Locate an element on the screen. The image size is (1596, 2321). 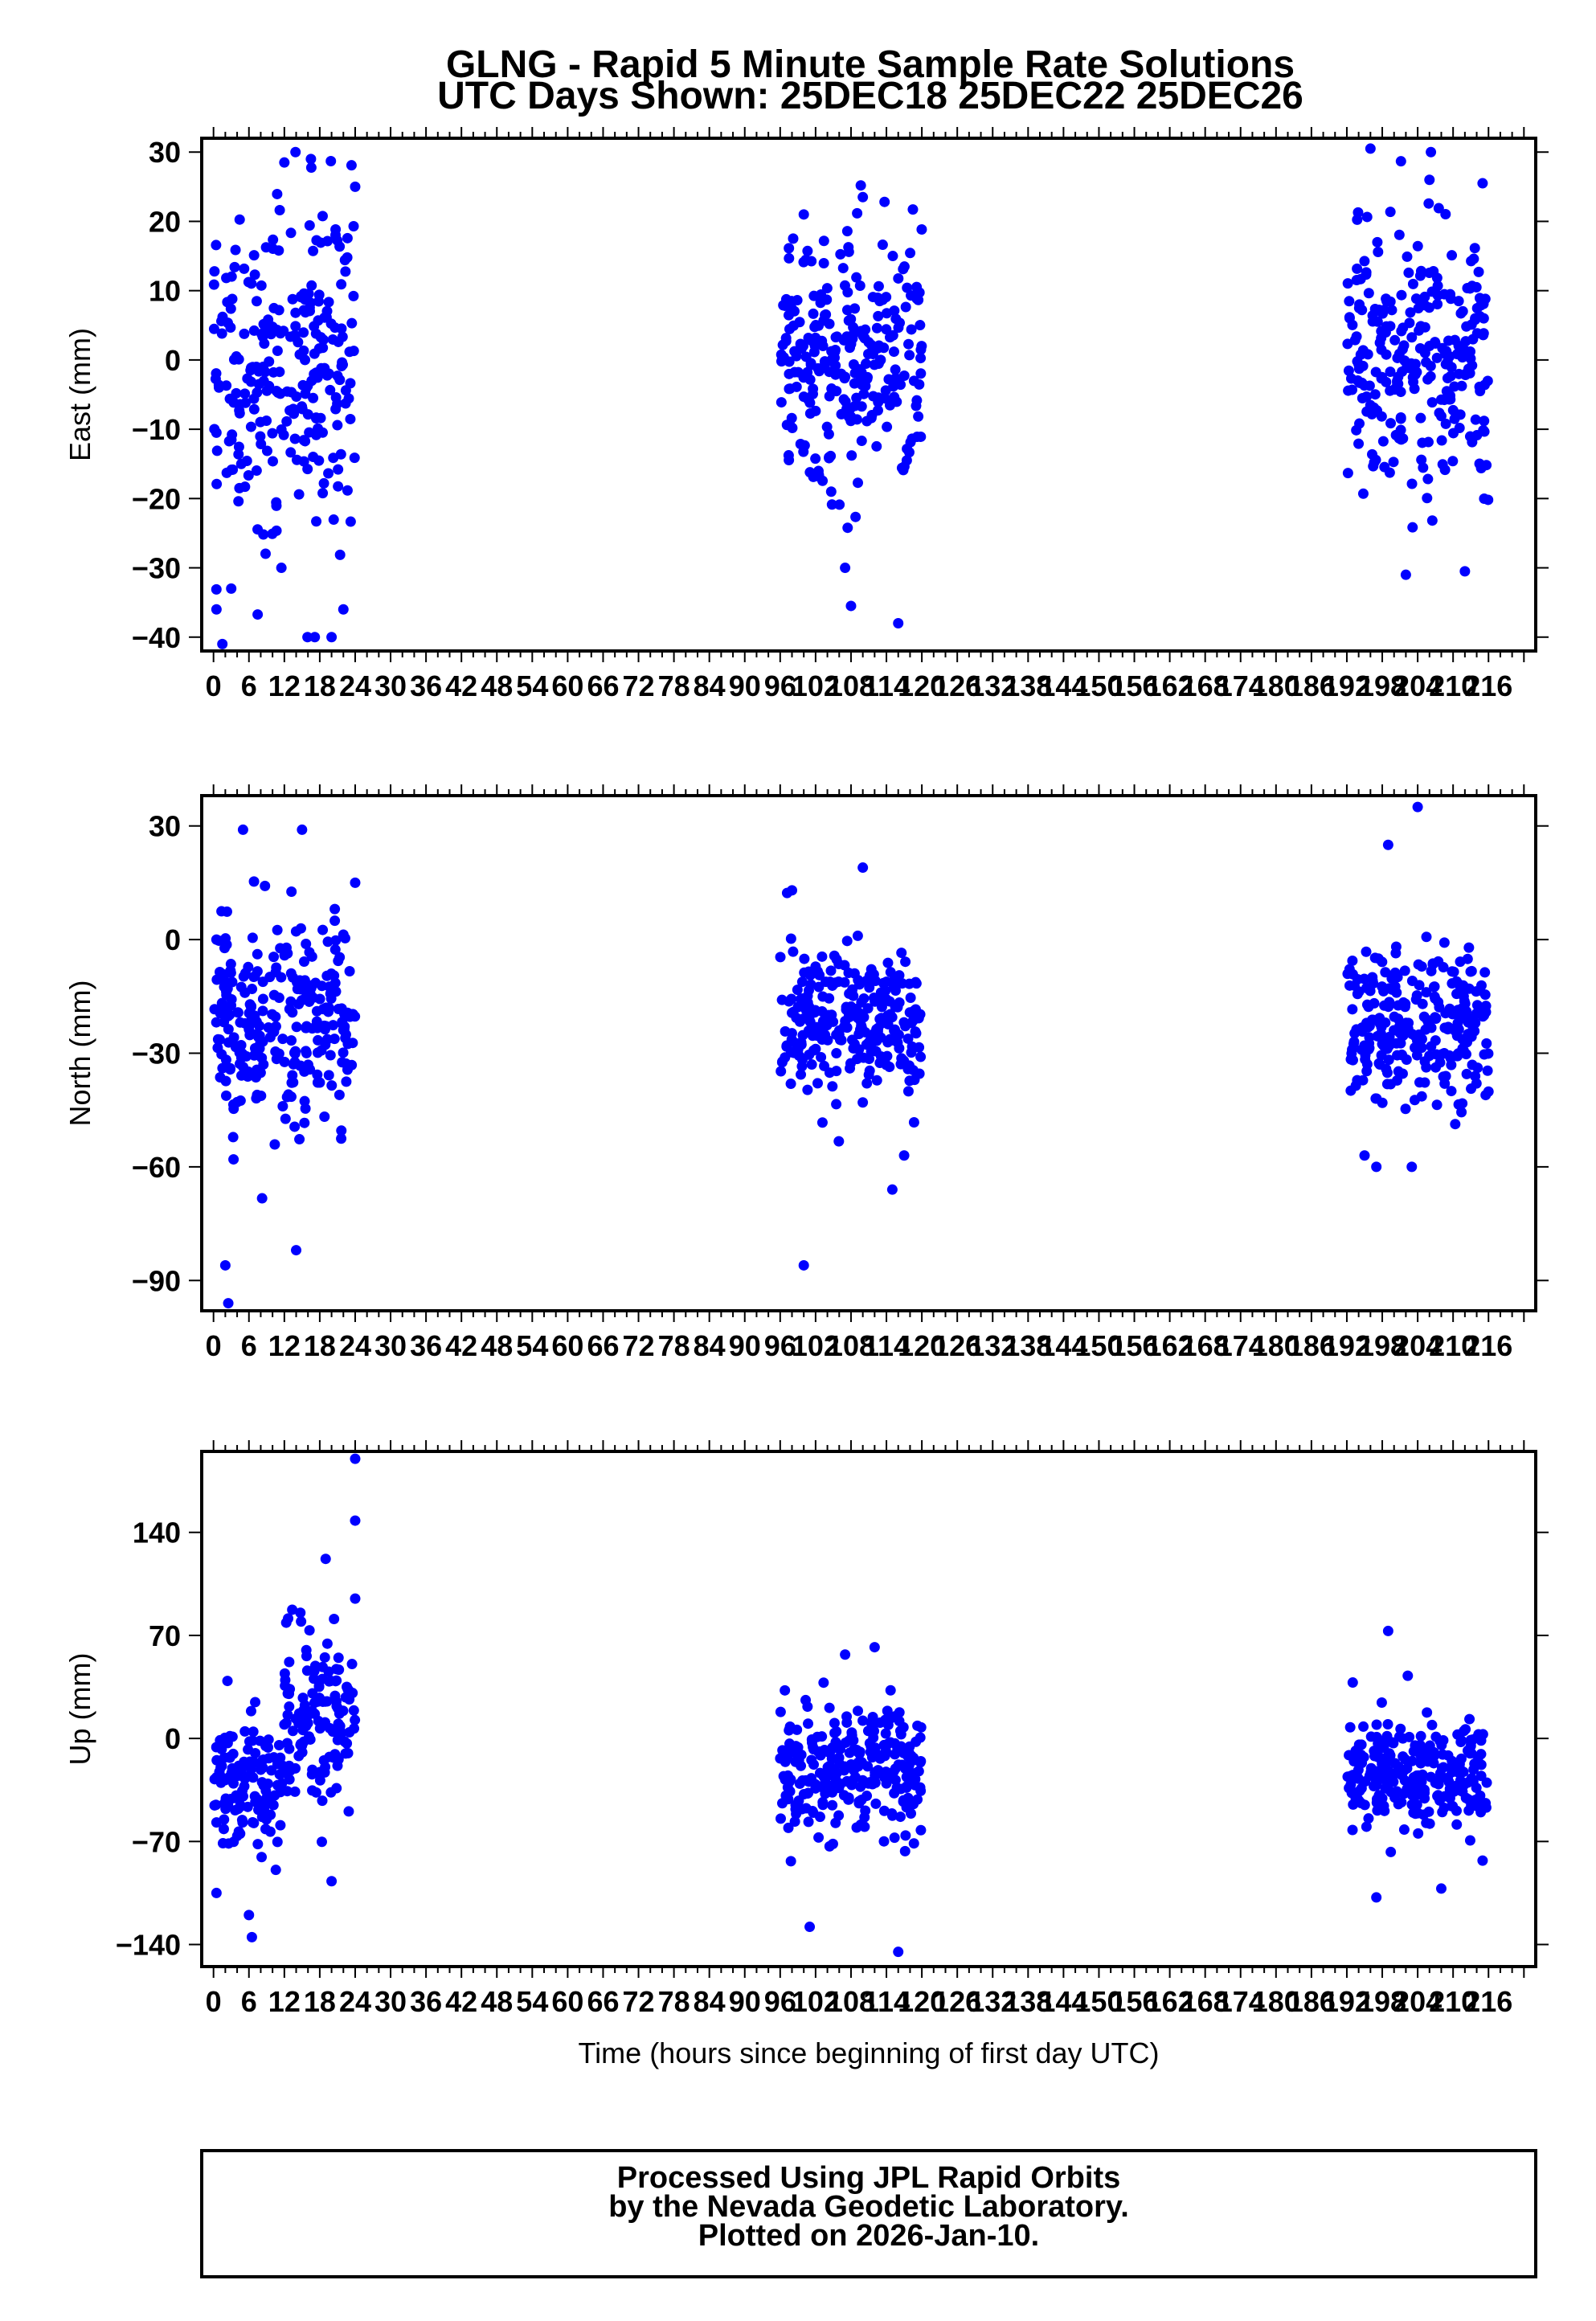
x-tick-label: 12 is located at coordinates (284, 2001).